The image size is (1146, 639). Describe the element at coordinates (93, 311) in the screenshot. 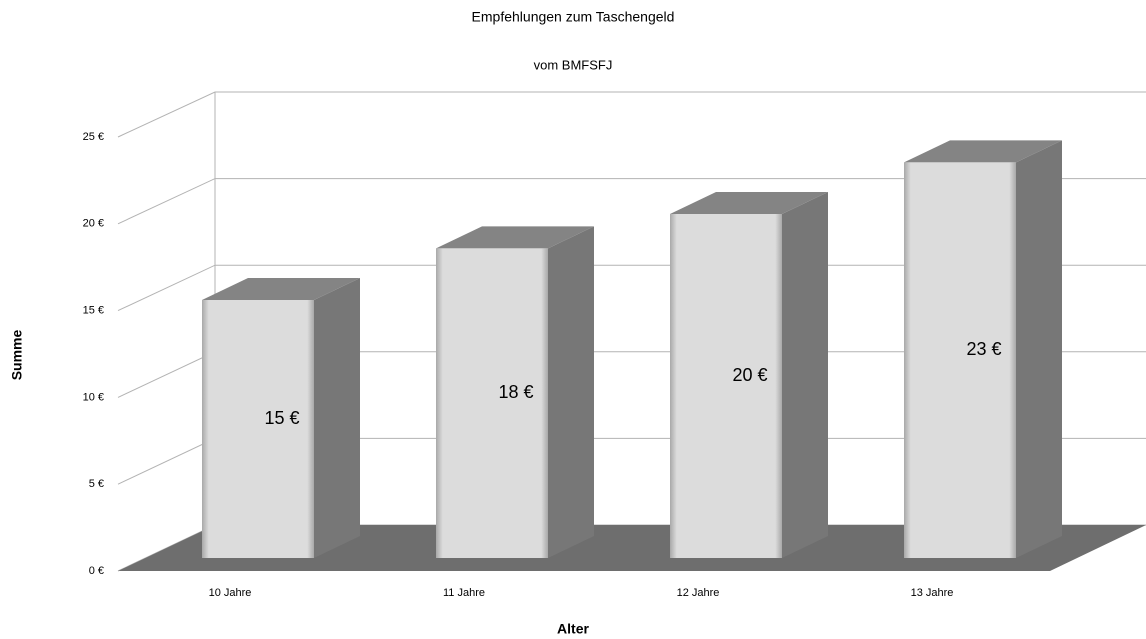

I see `y-tick-label: 15 €` at that location.